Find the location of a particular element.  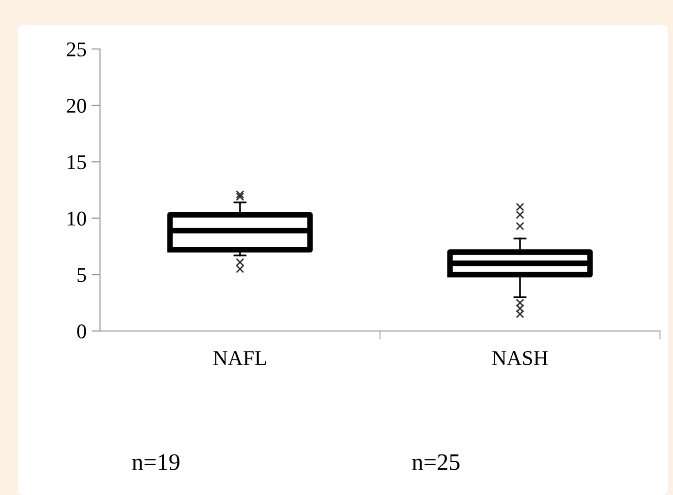

y-tick-label: 15 is located at coordinates (77, 162).